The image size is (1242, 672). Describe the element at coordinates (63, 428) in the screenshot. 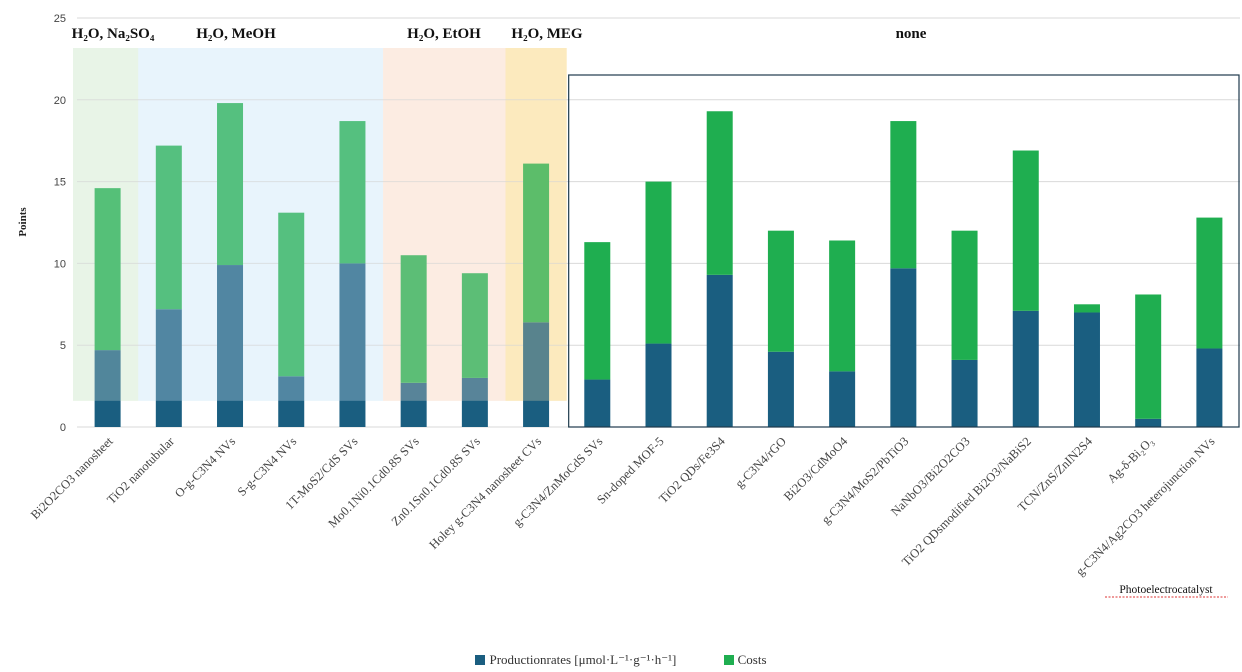

I see `y-tick-label: 0` at that location.